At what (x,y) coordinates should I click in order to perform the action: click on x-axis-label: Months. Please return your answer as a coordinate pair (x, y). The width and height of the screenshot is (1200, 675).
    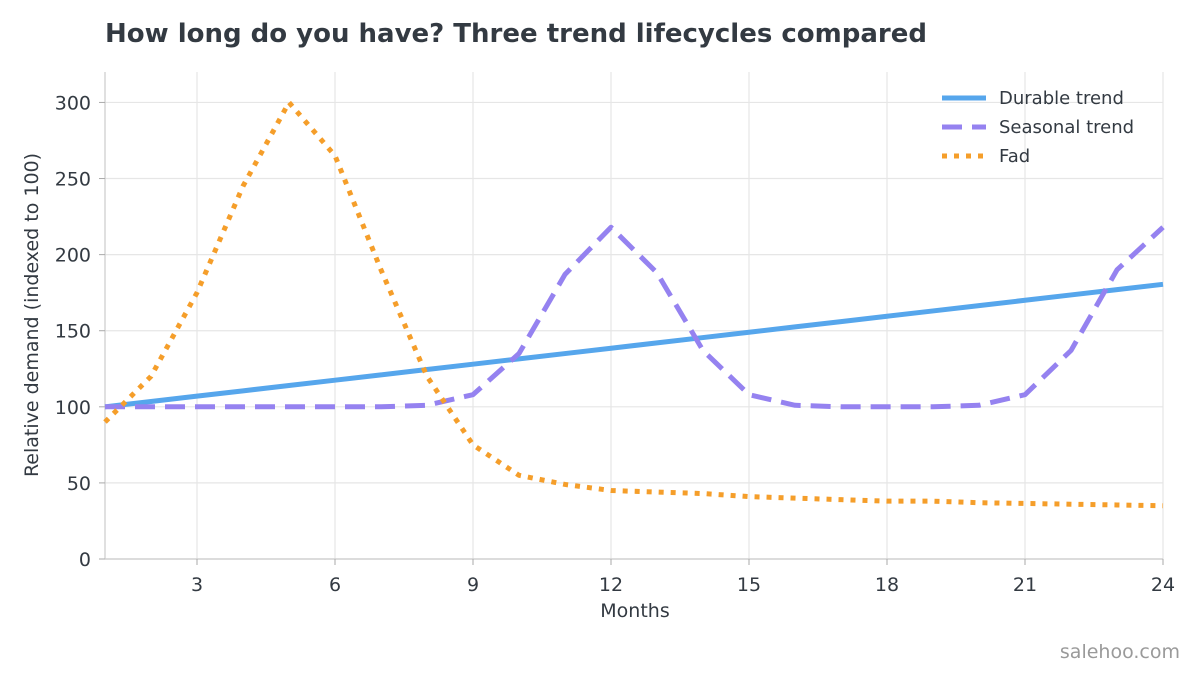
    Looking at the image, I should click on (634, 611).